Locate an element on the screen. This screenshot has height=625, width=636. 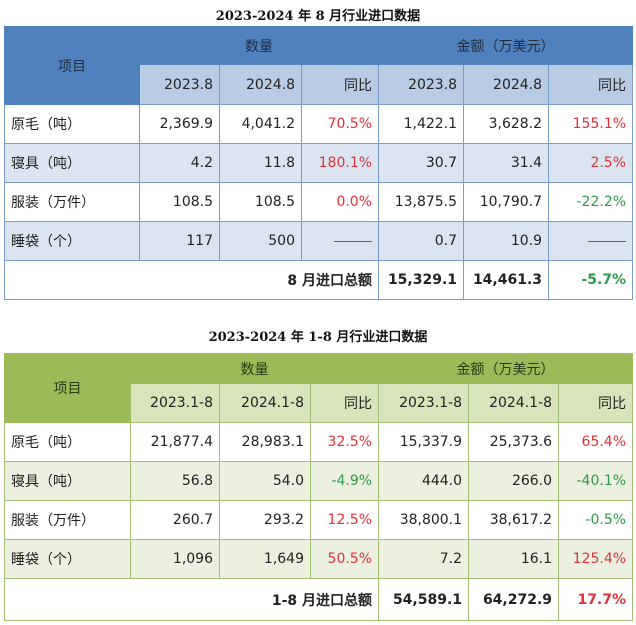
a1-cell: 0.7 is located at coordinates (421, 241).